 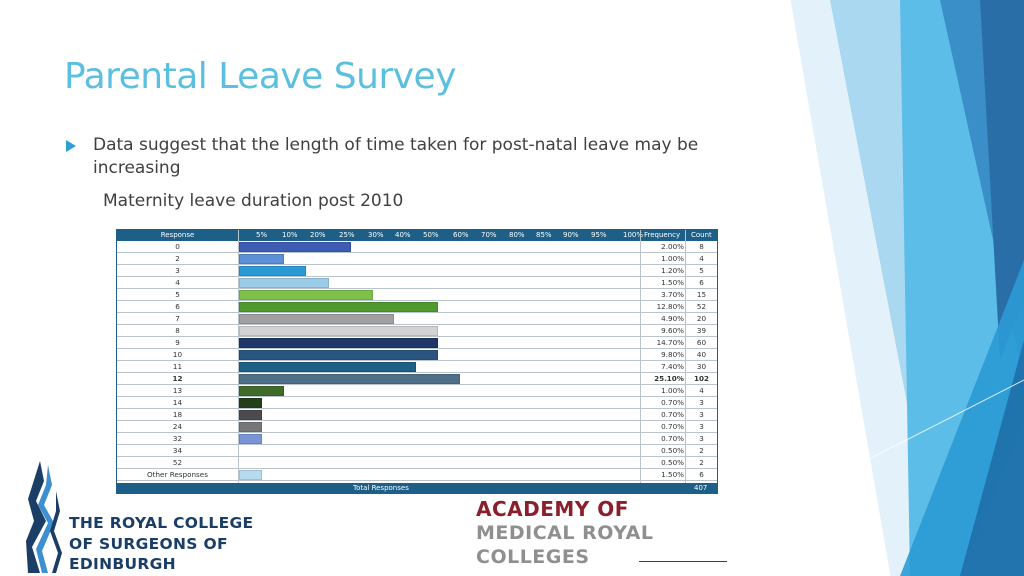 What do you see at coordinates (177, 330) in the screenshot?
I see `row-response: 8` at bounding box center [177, 330].